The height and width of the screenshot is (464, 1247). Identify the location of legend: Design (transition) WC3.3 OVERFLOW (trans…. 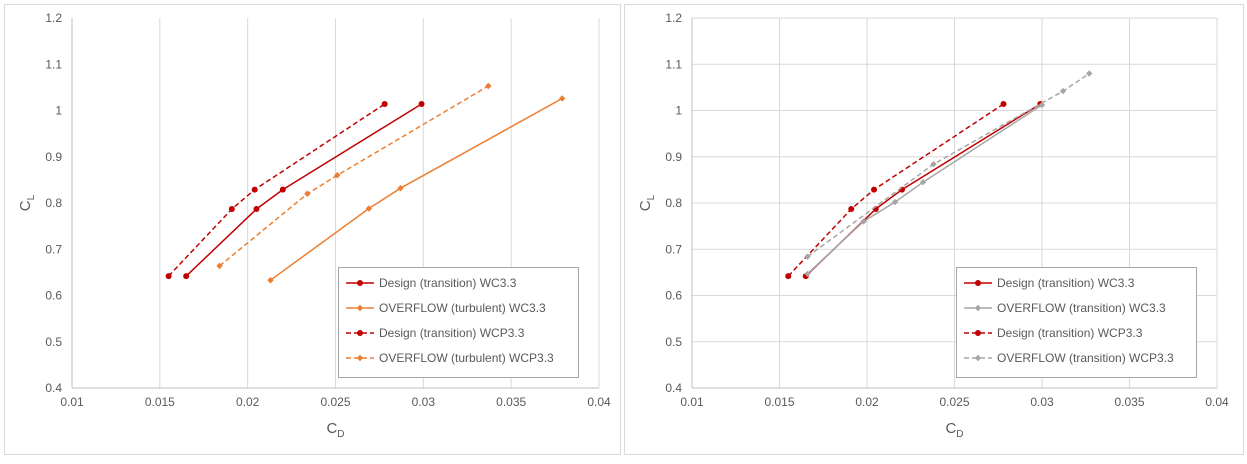
(1076, 322).